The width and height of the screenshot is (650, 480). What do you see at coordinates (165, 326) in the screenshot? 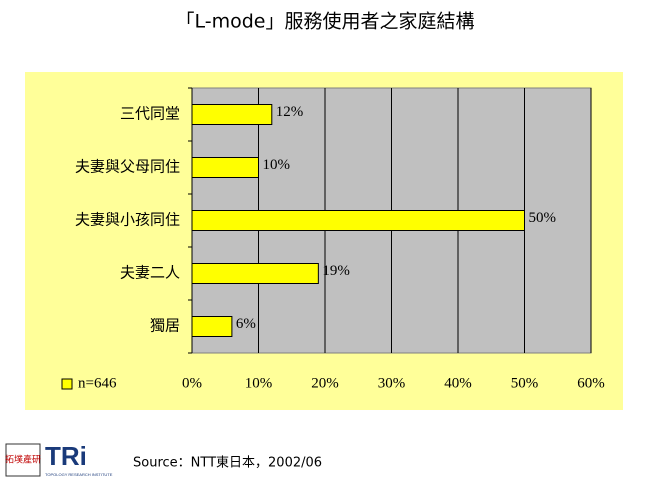
I see `y-tick-label: 獨居` at bounding box center [165, 326].